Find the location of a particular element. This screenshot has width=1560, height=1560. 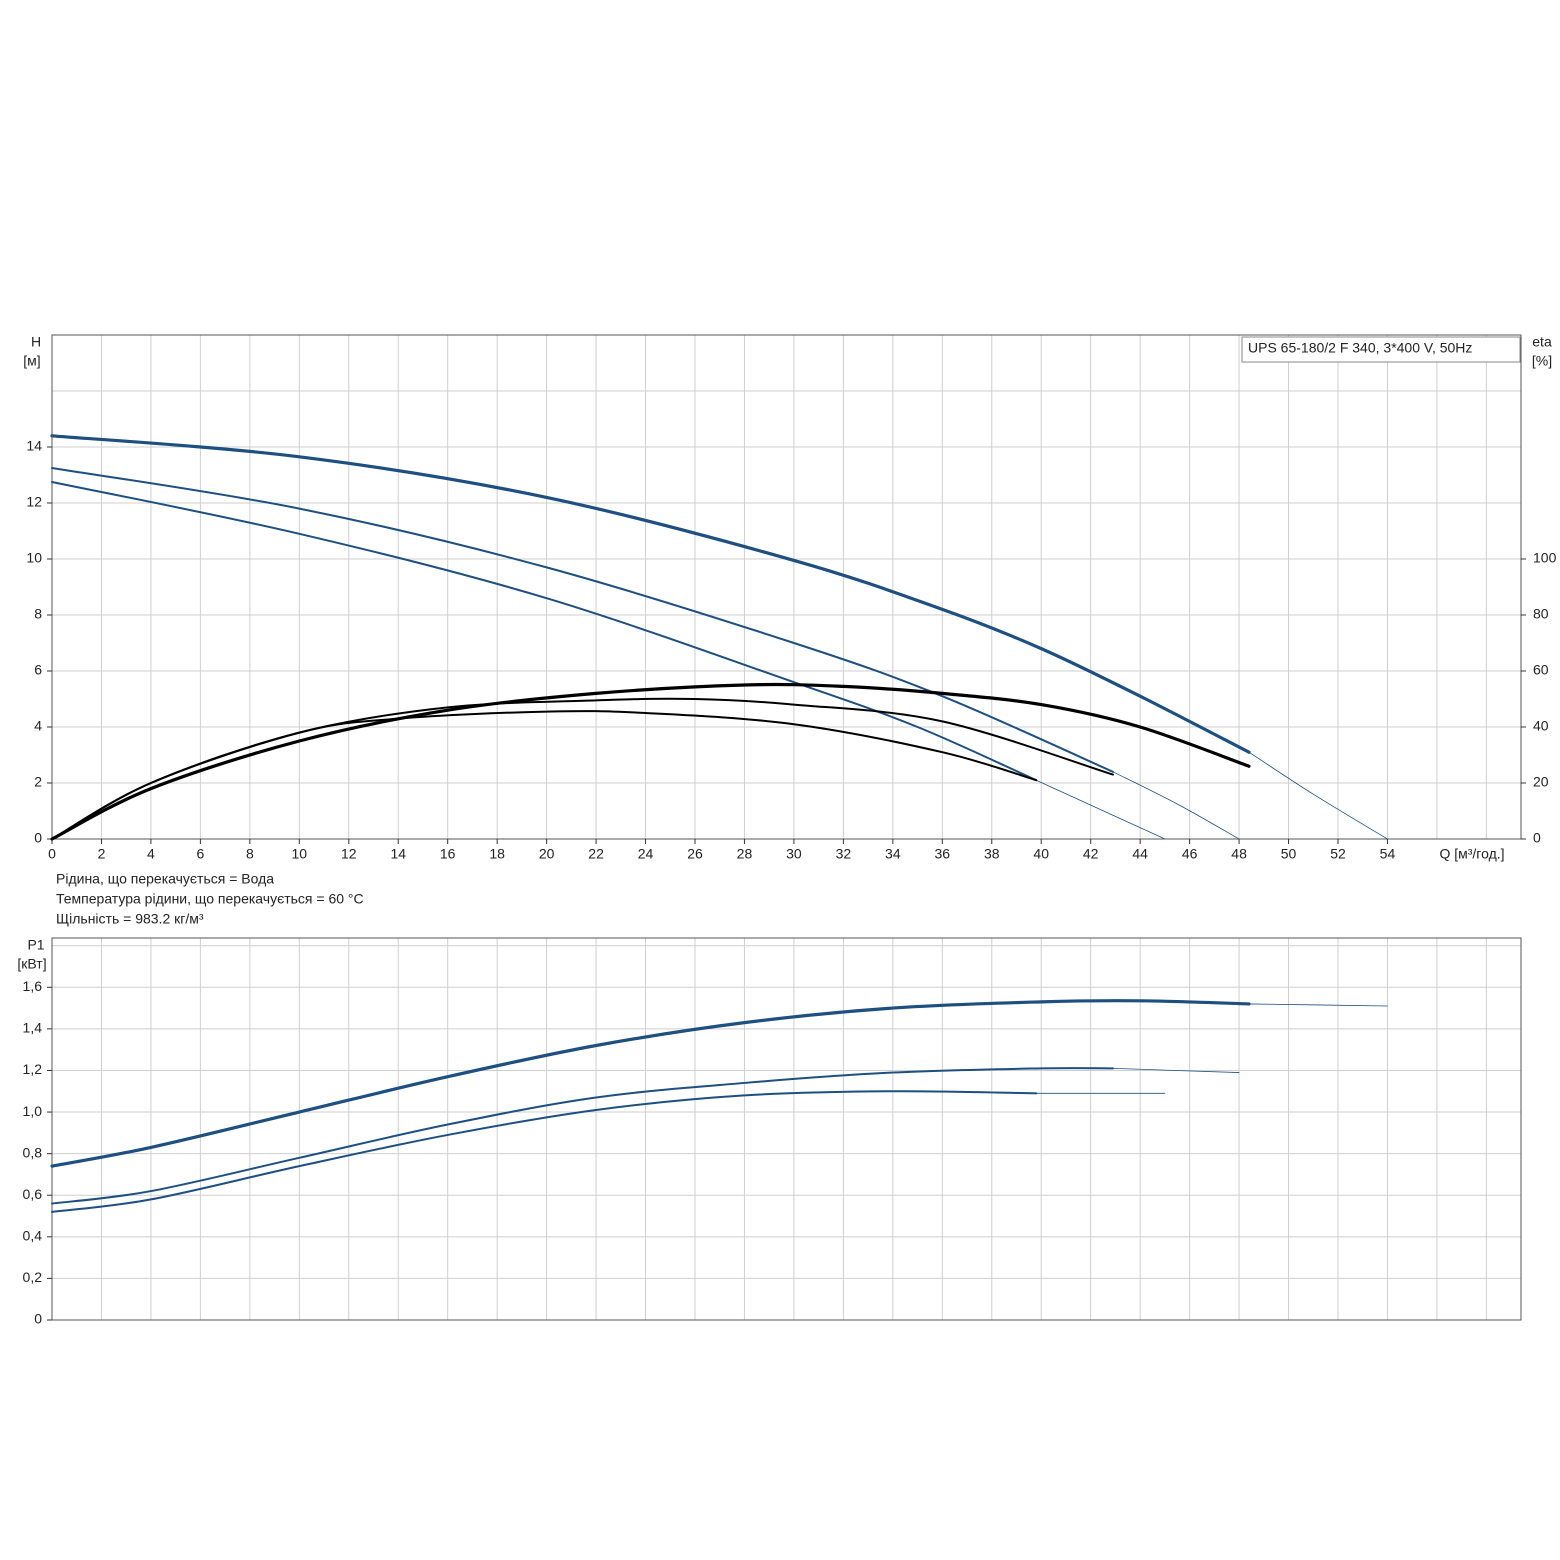

x-tick-label: 20 is located at coordinates (547, 854).